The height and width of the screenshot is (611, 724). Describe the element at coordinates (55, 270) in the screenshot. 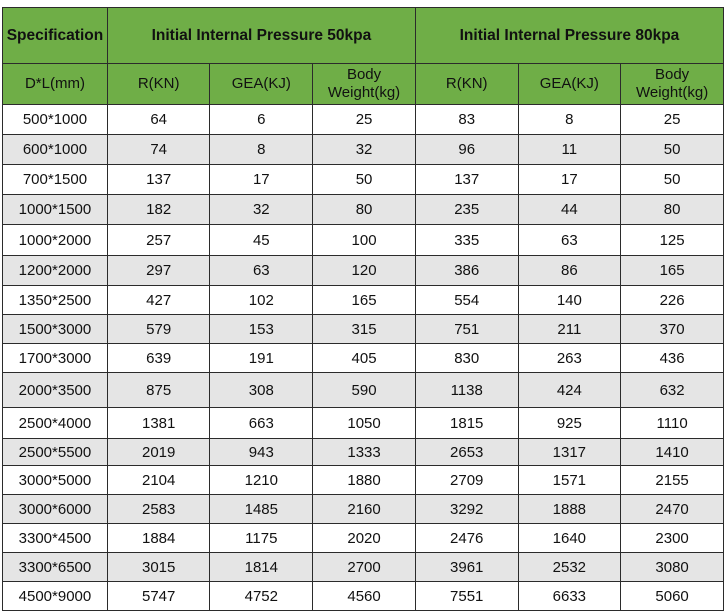

I see `dimension-cell: 1200*2000` at that location.